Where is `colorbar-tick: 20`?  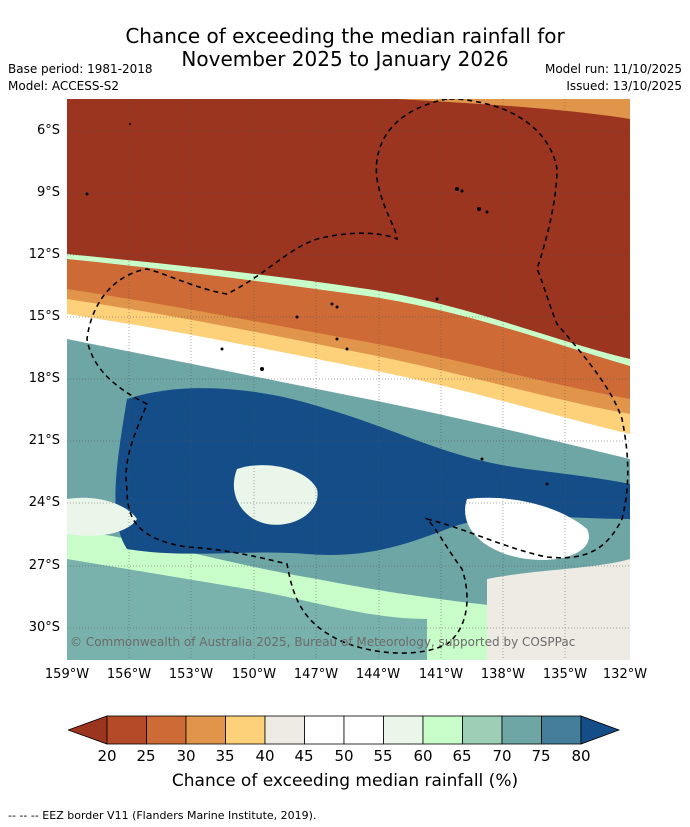
colorbar-tick: 20 is located at coordinates (107, 756).